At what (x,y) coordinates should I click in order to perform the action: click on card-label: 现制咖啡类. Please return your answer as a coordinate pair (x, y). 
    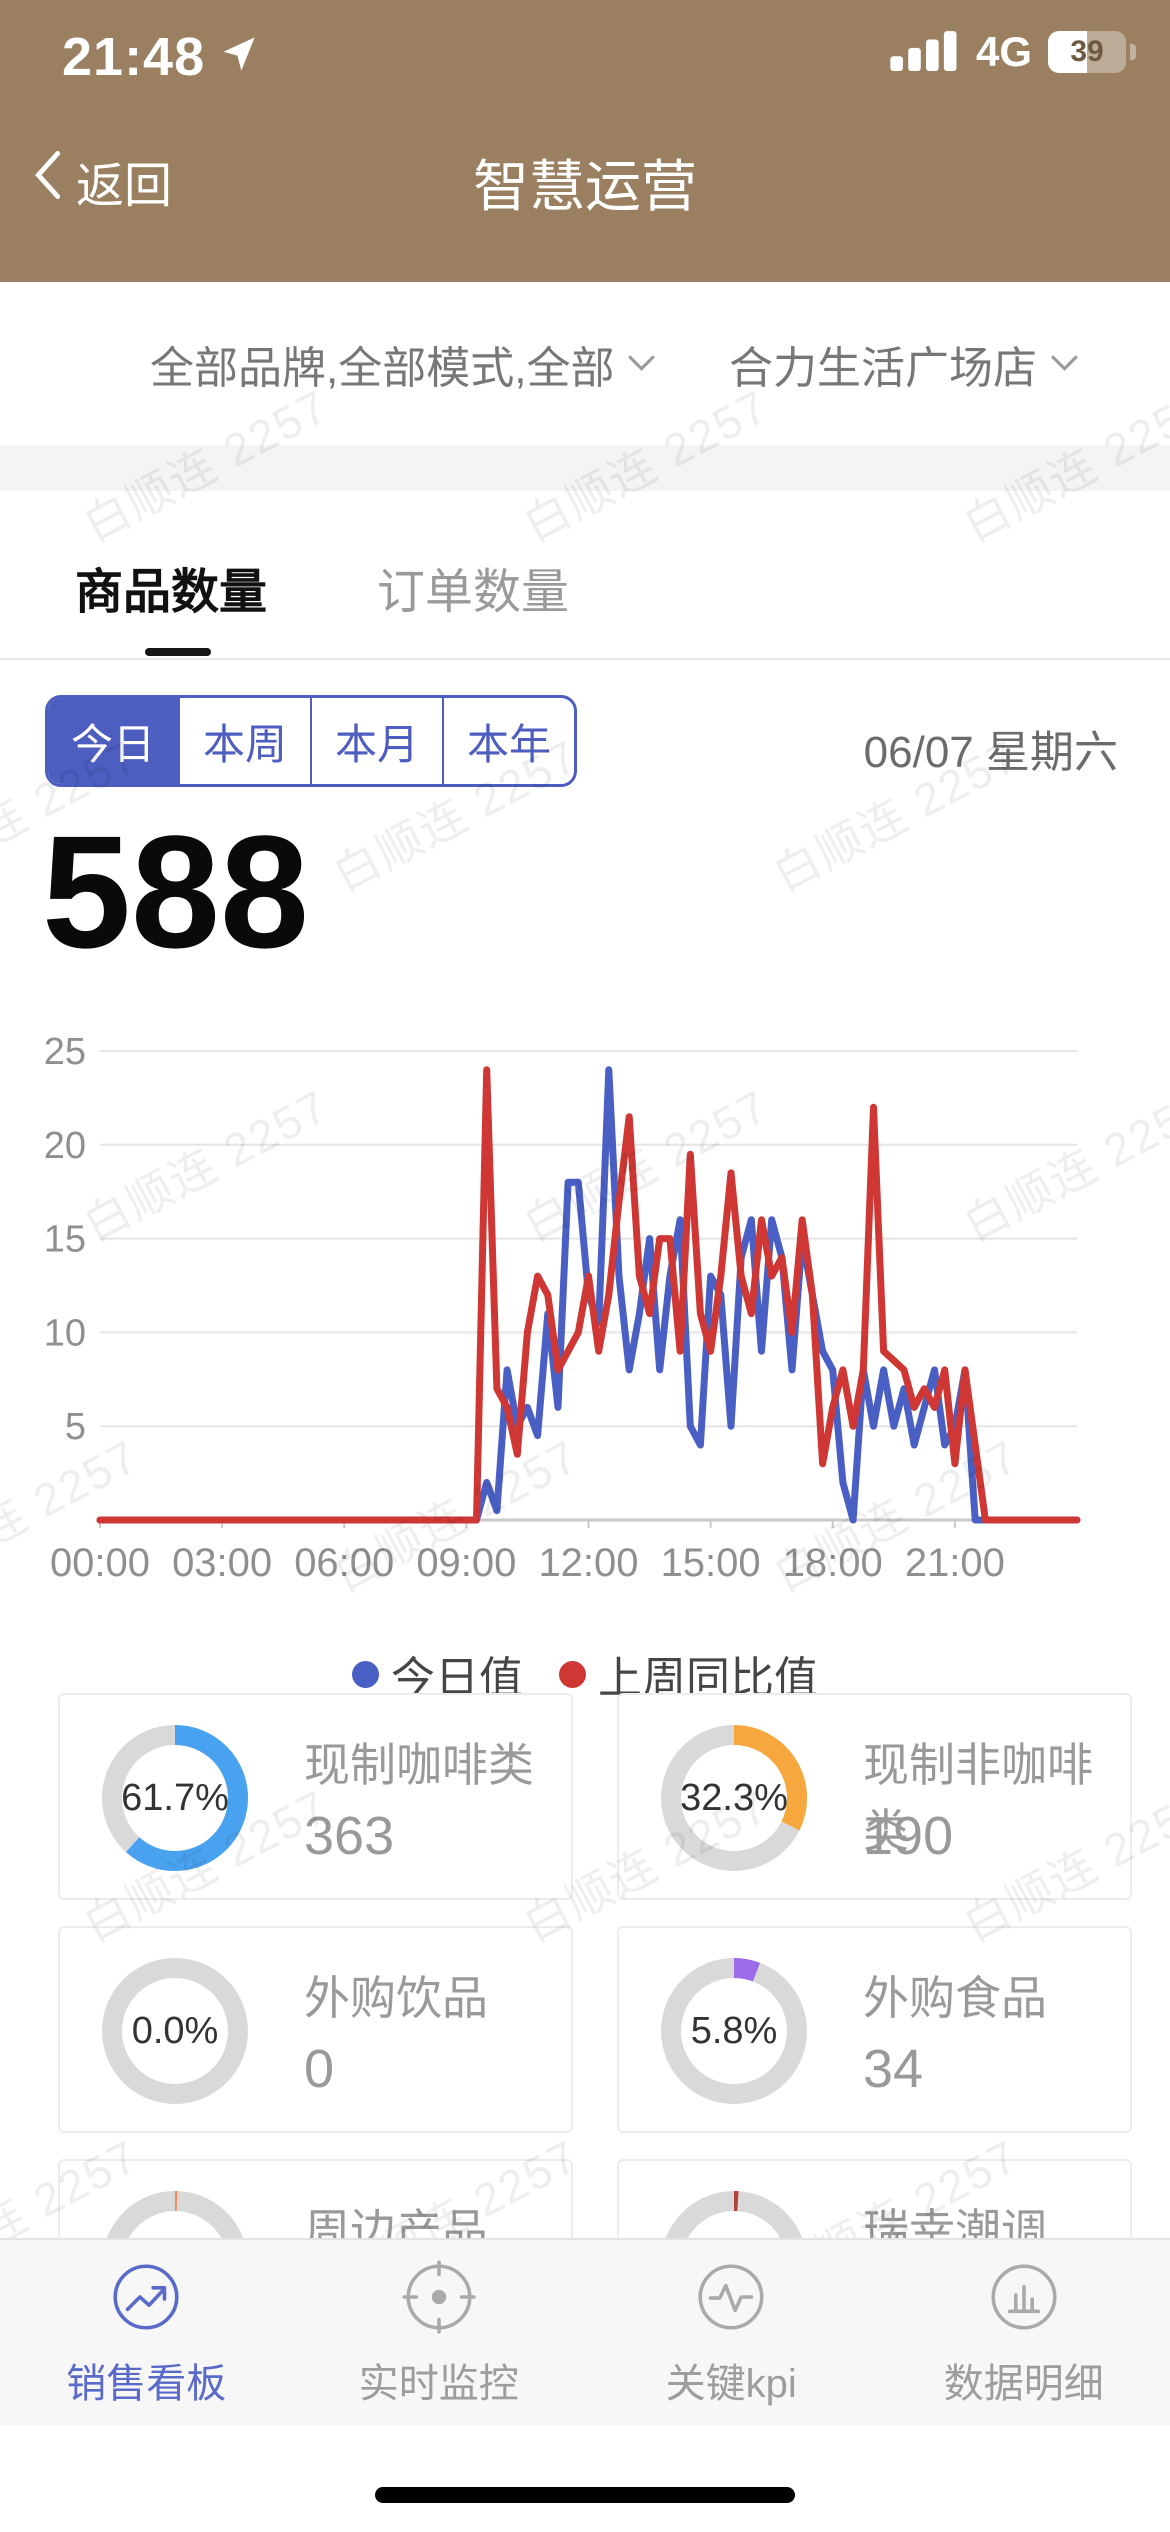
    Looking at the image, I should click on (419, 1765).